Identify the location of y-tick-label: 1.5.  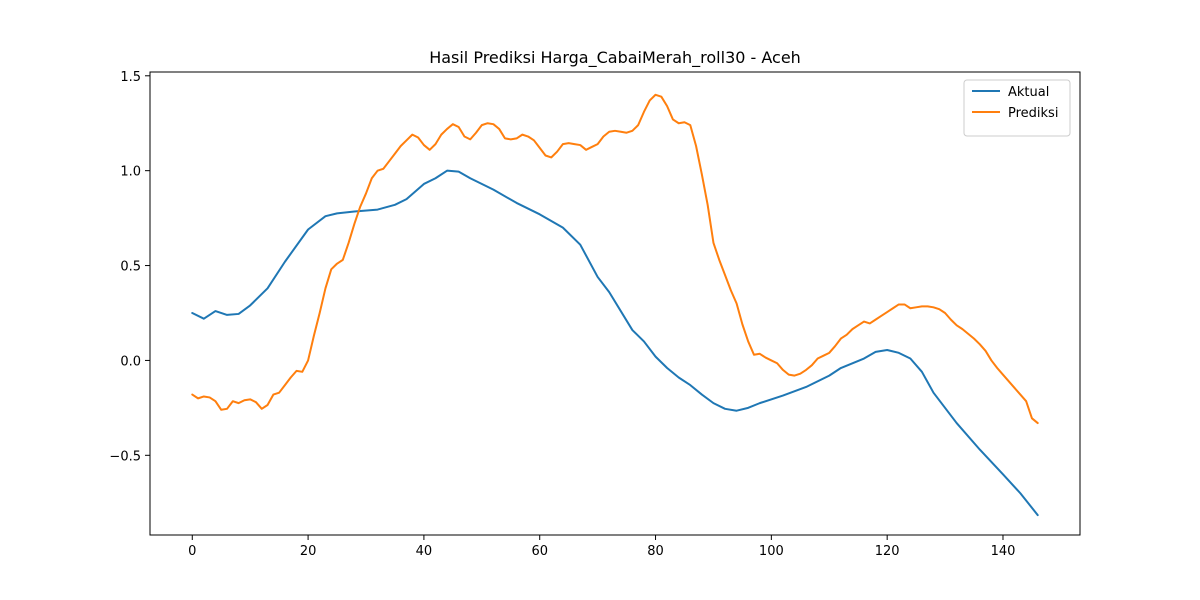
(130, 77).